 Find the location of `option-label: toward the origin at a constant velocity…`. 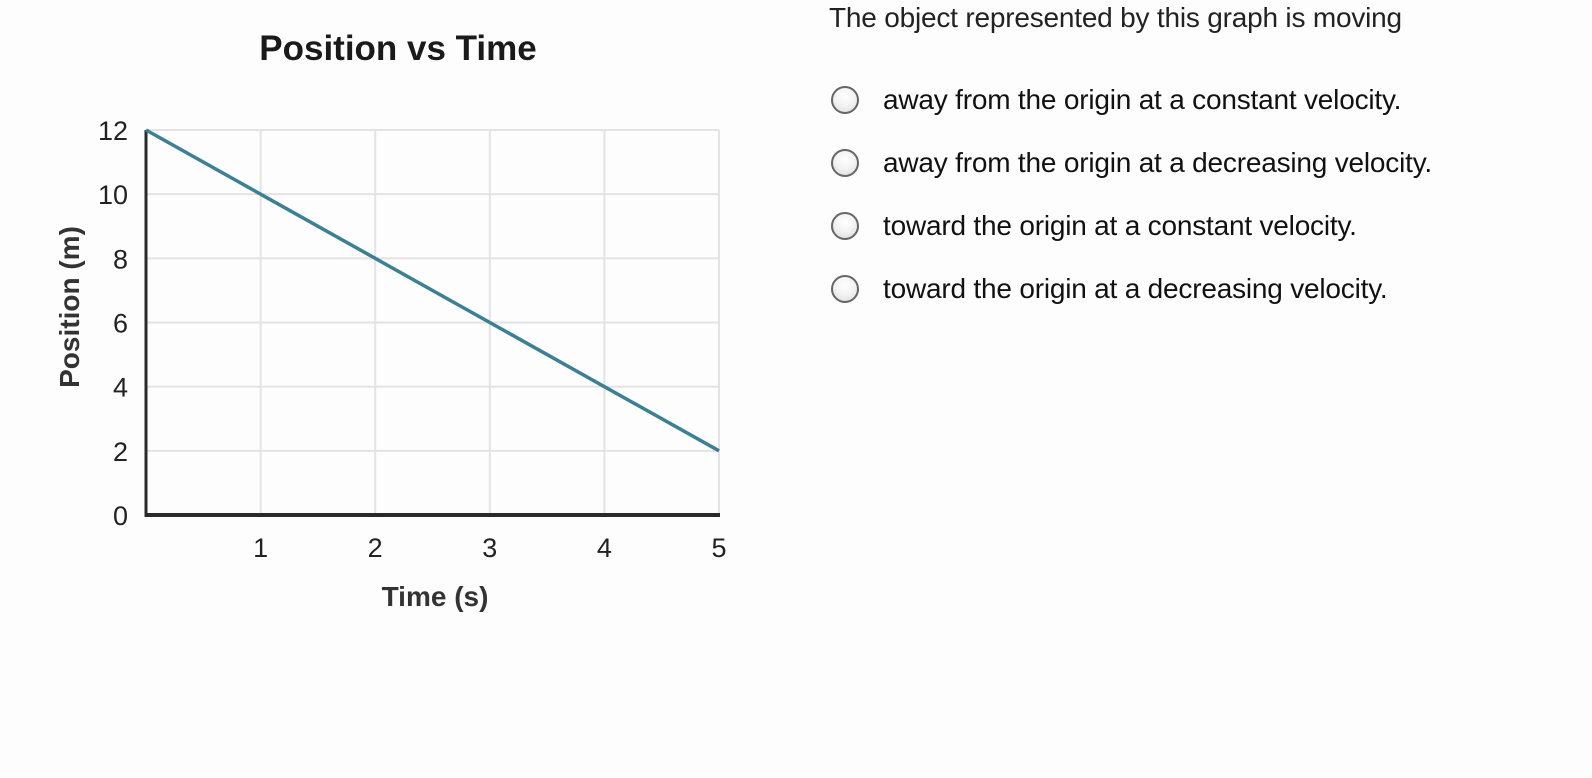

option-label: toward the origin at a constant velocity… is located at coordinates (1120, 225).